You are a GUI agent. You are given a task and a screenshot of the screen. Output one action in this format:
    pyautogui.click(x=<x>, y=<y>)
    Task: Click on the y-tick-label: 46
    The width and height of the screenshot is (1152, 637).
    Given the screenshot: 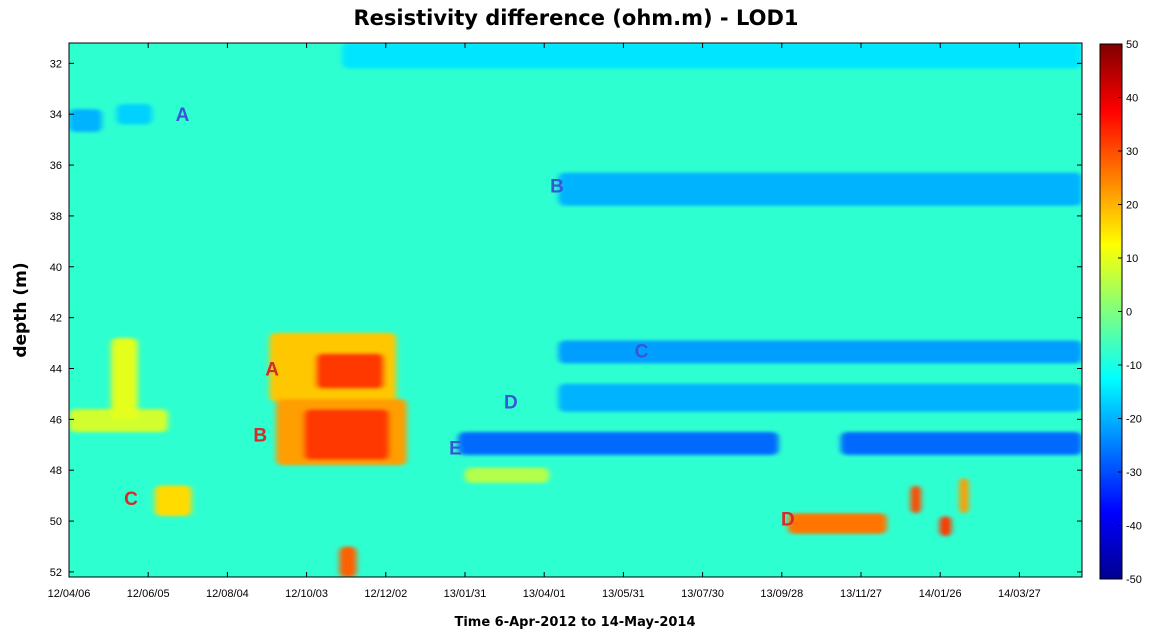 What is the action you would take?
    pyautogui.click(x=56, y=420)
    